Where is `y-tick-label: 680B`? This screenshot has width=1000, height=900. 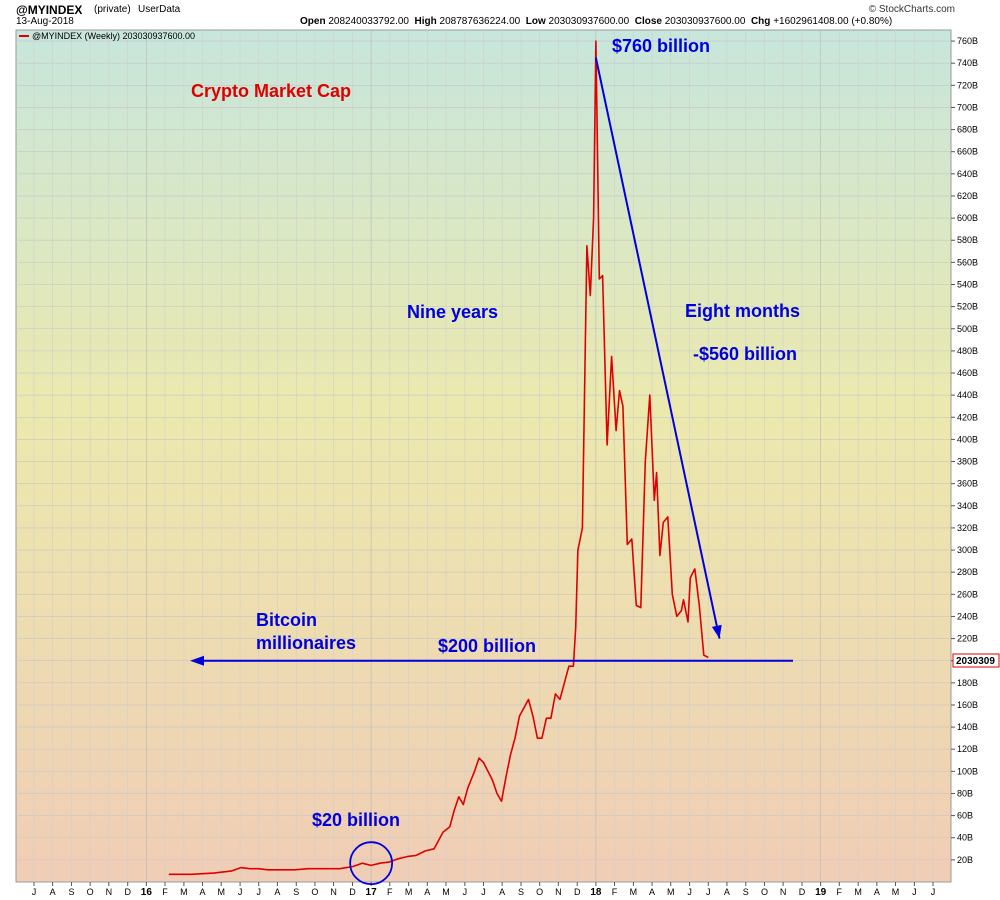 y-tick-label: 680B is located at coordinates (967, 130).